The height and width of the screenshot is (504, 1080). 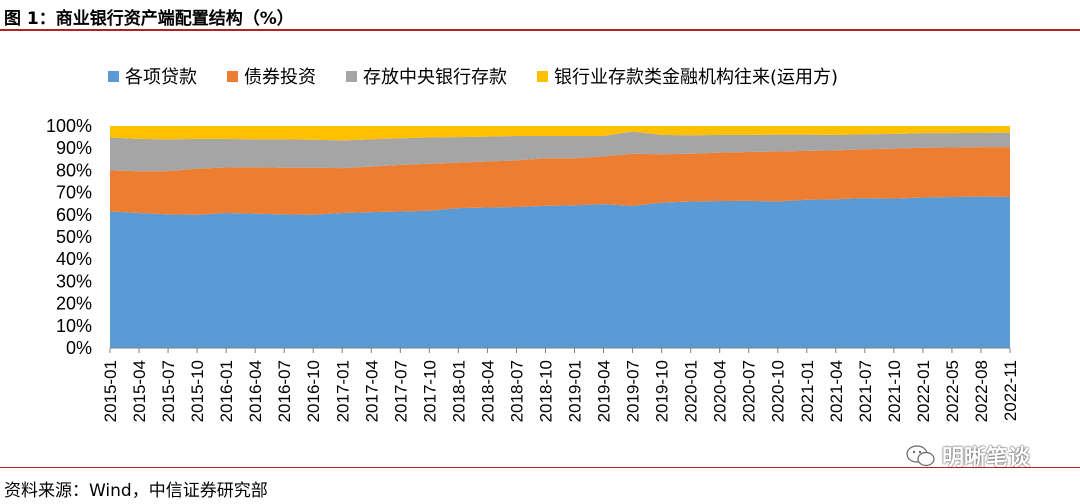 I want to click on x-tick-label: 2020-07, so click(x=749, y=391).